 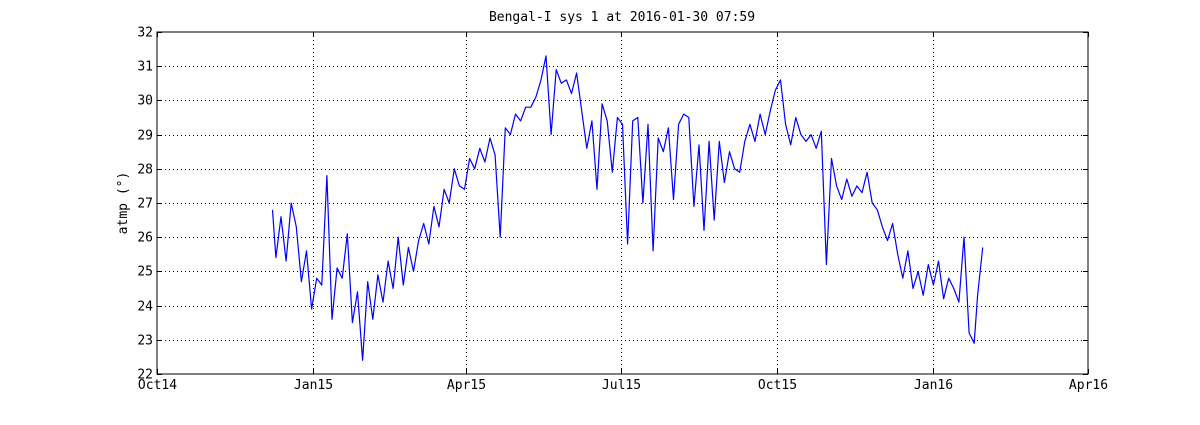 I want to click on chart-title: Bengal-I sys 1 at 2016-01-30 07:59, so click(x=622, y=17).